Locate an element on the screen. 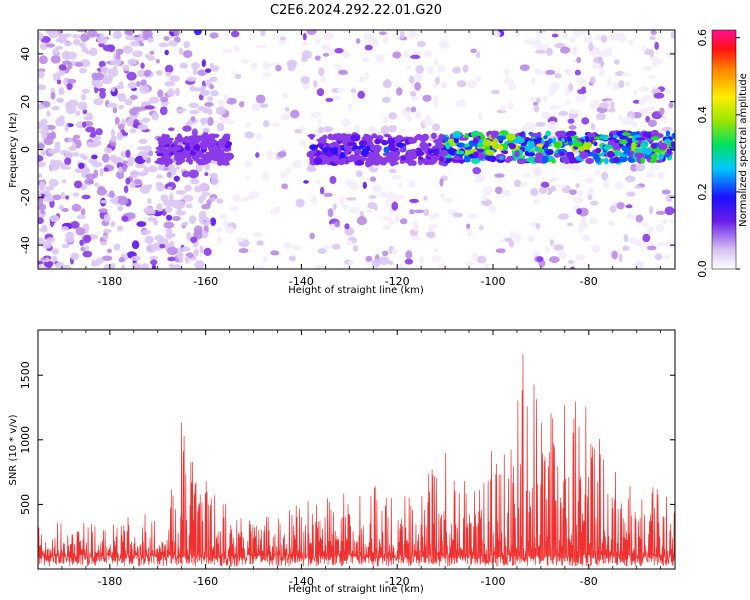 The width and height of the screenshot is (750, 600). colorbar-gradient is located at coordinates (724, 149).